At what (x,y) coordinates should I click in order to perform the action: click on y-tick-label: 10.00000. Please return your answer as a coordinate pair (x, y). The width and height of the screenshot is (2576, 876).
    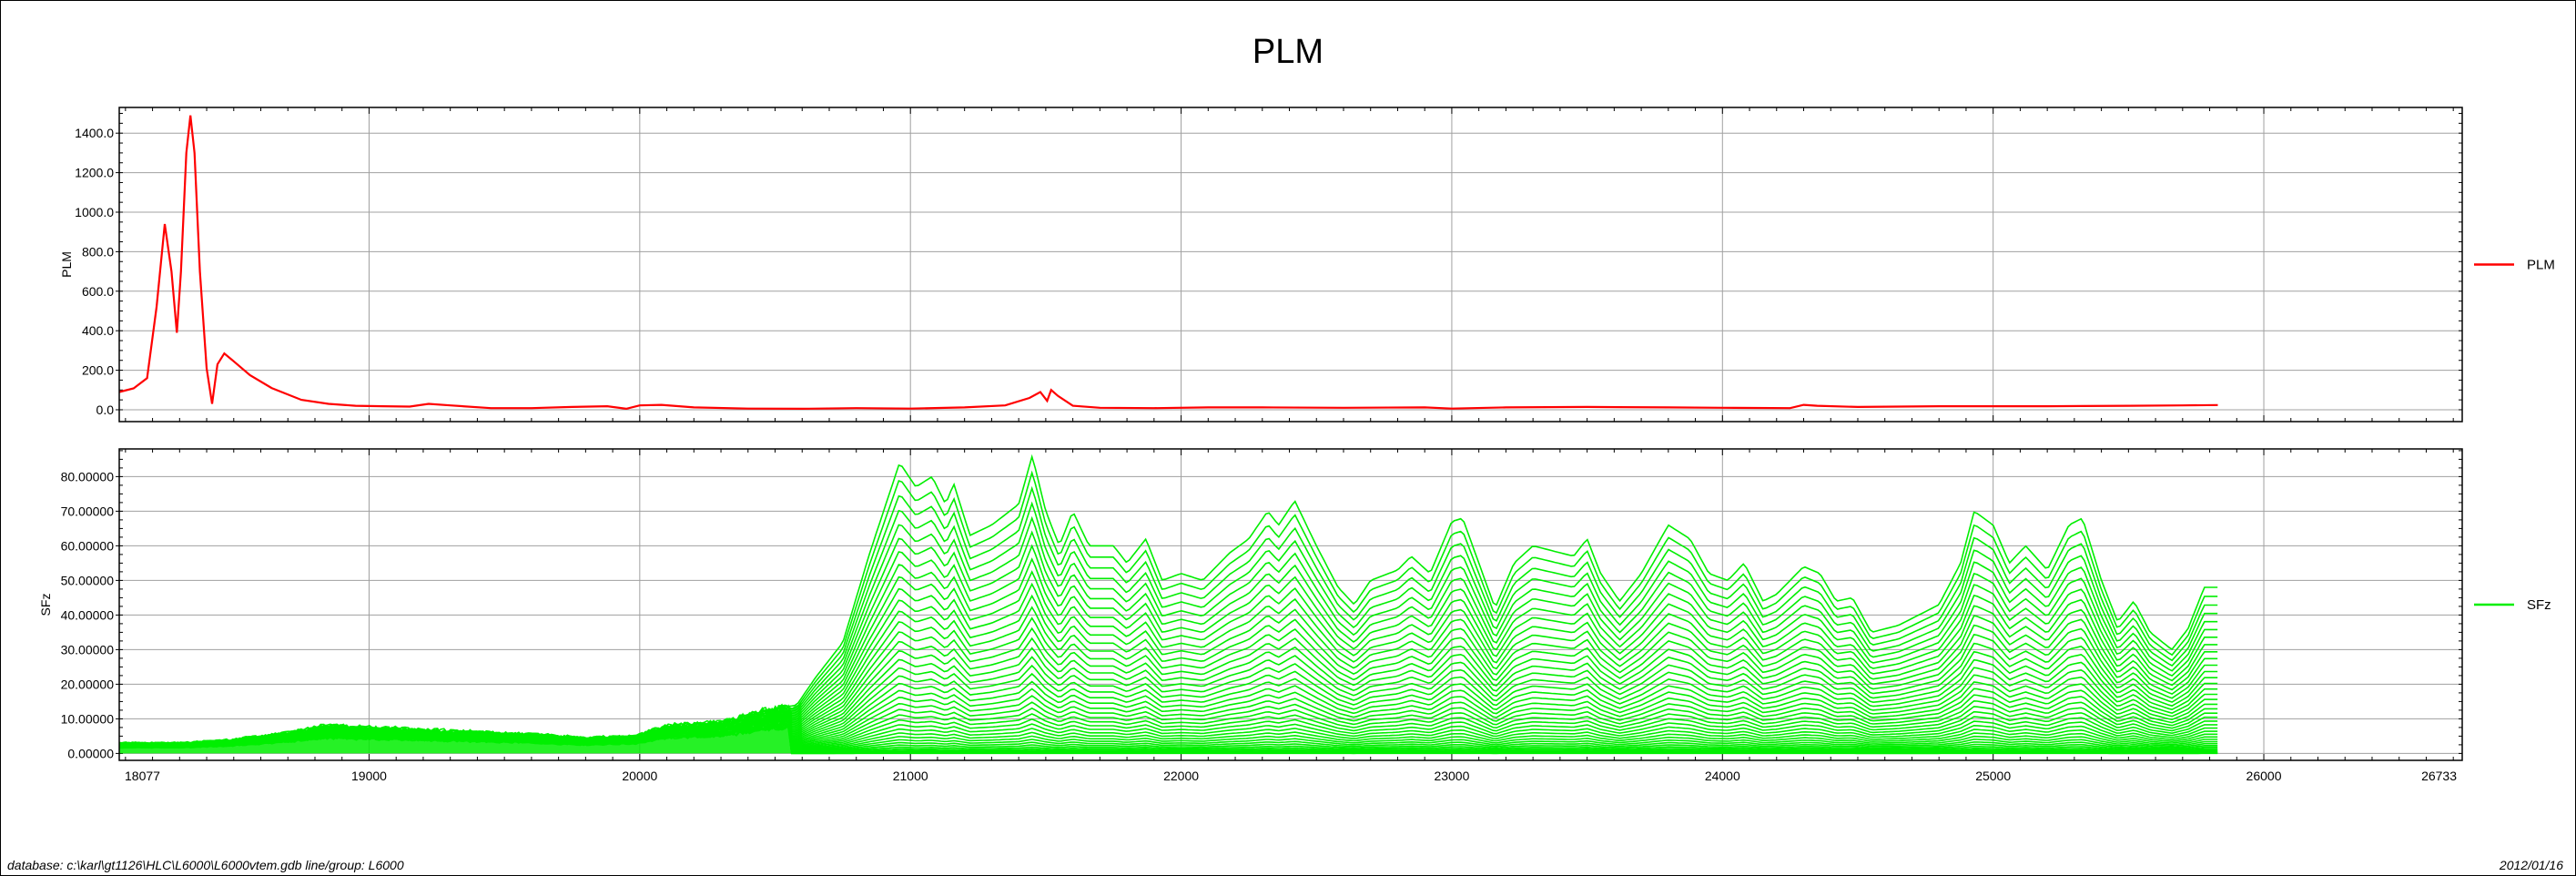
    Looking at the image, I should click on (88, 719).